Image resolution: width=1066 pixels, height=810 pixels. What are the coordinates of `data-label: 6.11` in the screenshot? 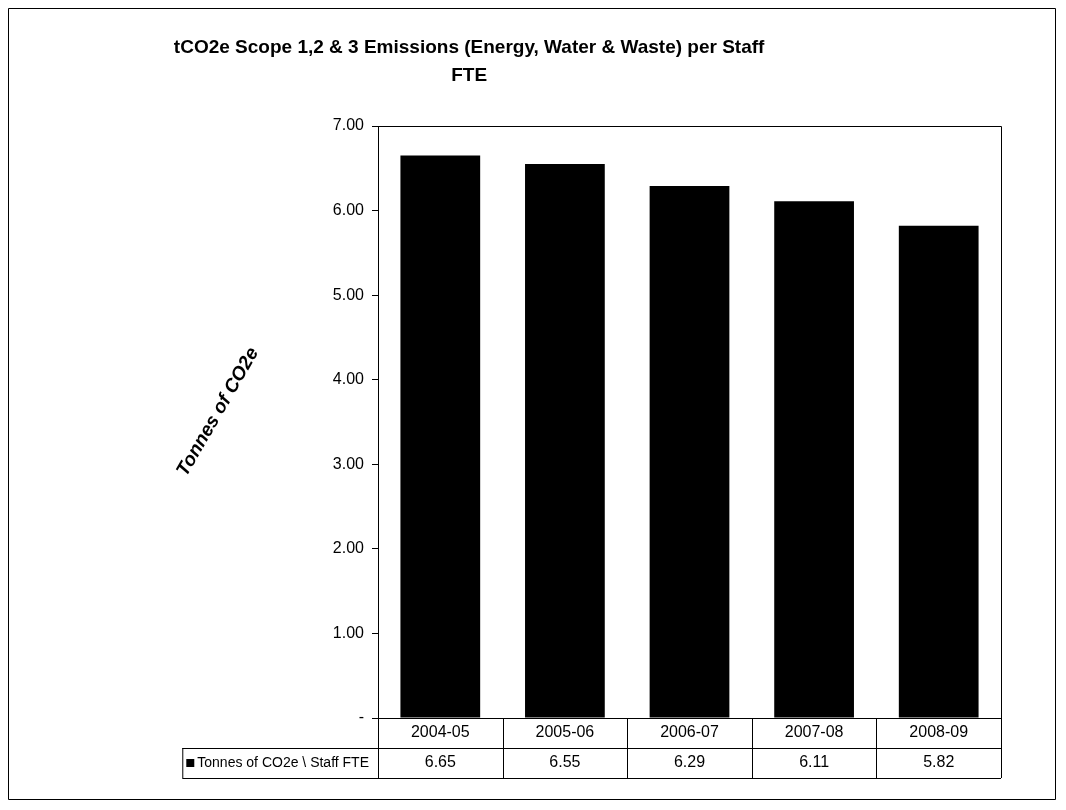 It's located at (814, 762).